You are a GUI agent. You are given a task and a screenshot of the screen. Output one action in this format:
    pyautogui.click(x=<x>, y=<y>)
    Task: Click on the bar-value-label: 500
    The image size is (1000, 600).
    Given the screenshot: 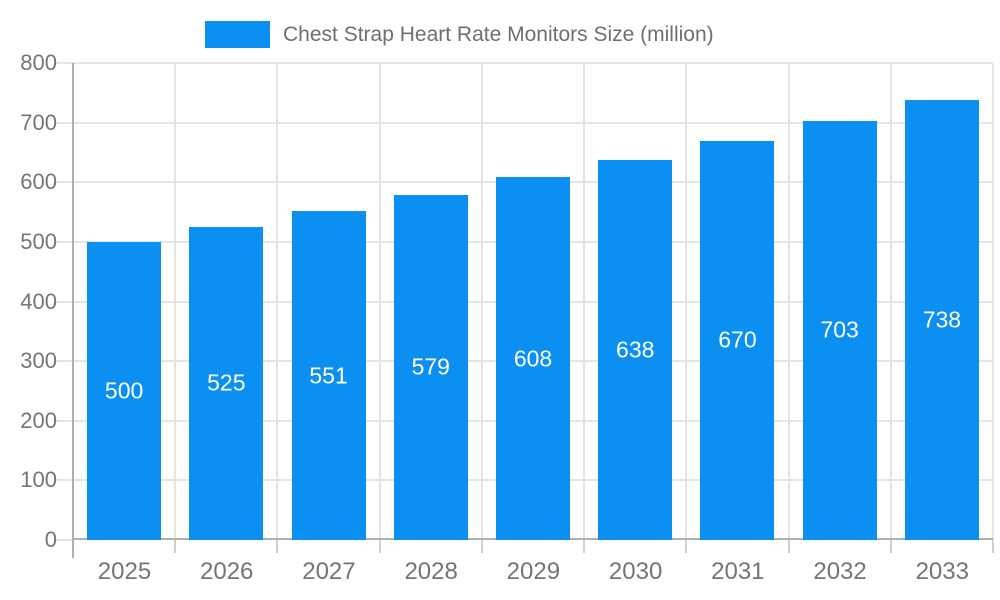 What is the action you would take?
    pyautogui.click(x=124, y=390)
    